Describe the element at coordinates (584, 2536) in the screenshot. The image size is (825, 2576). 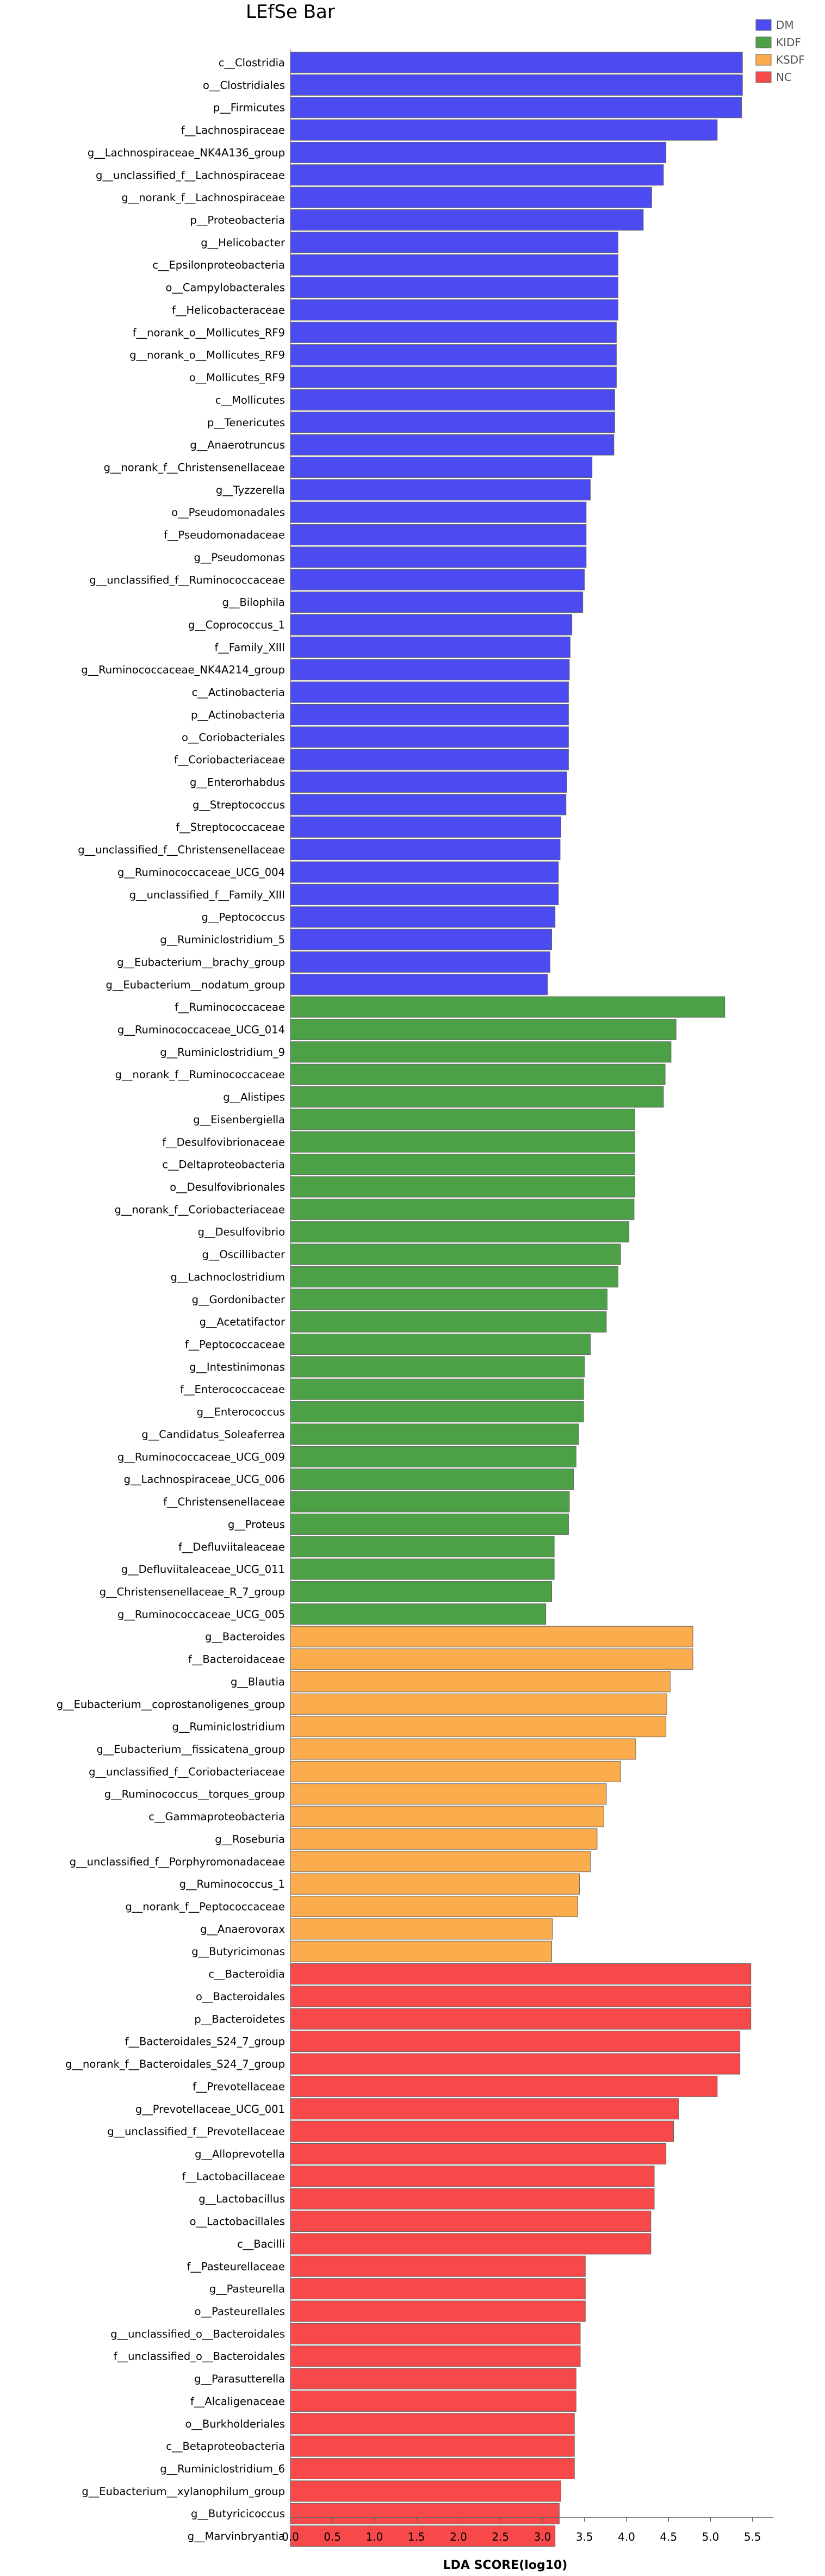
I see `x-tick-label: 3.5` at that location.